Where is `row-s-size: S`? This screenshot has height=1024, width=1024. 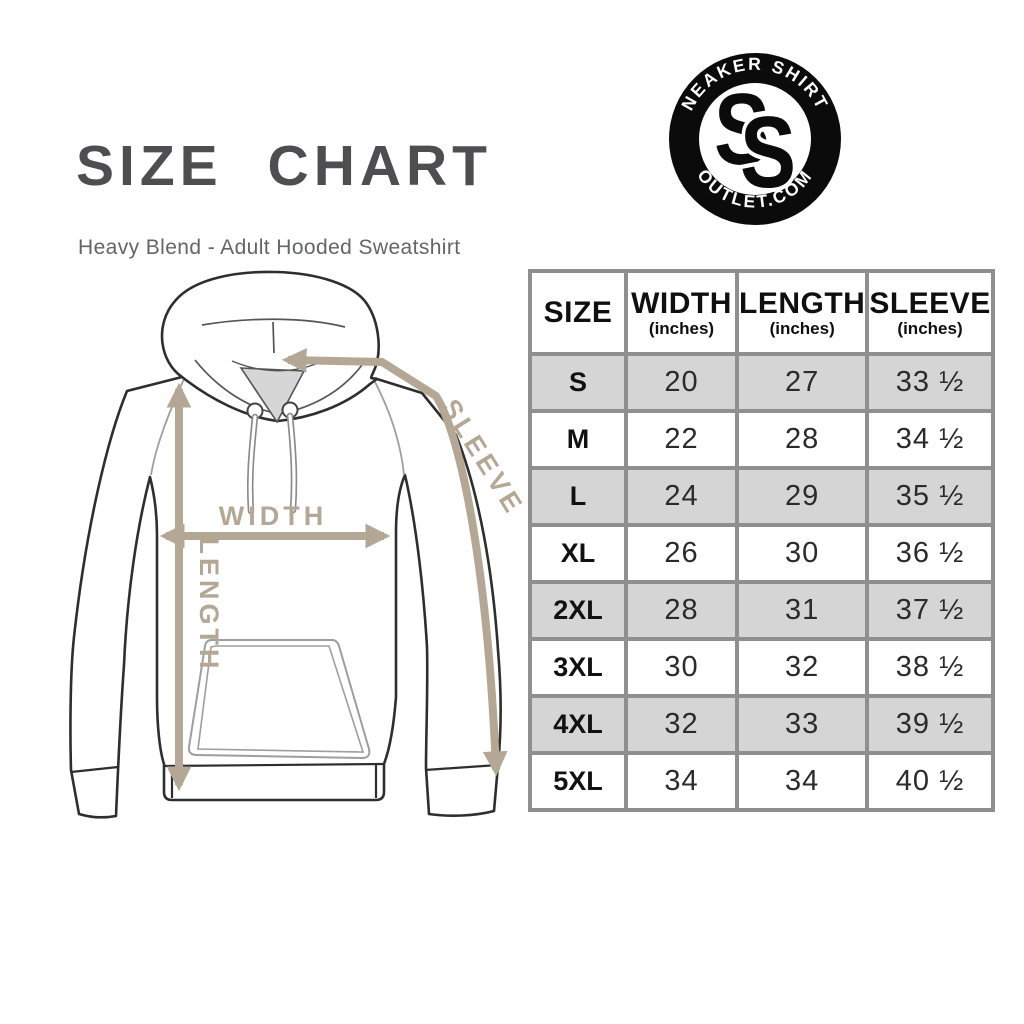
row-s-size: S is located at coordinates (578, 382).